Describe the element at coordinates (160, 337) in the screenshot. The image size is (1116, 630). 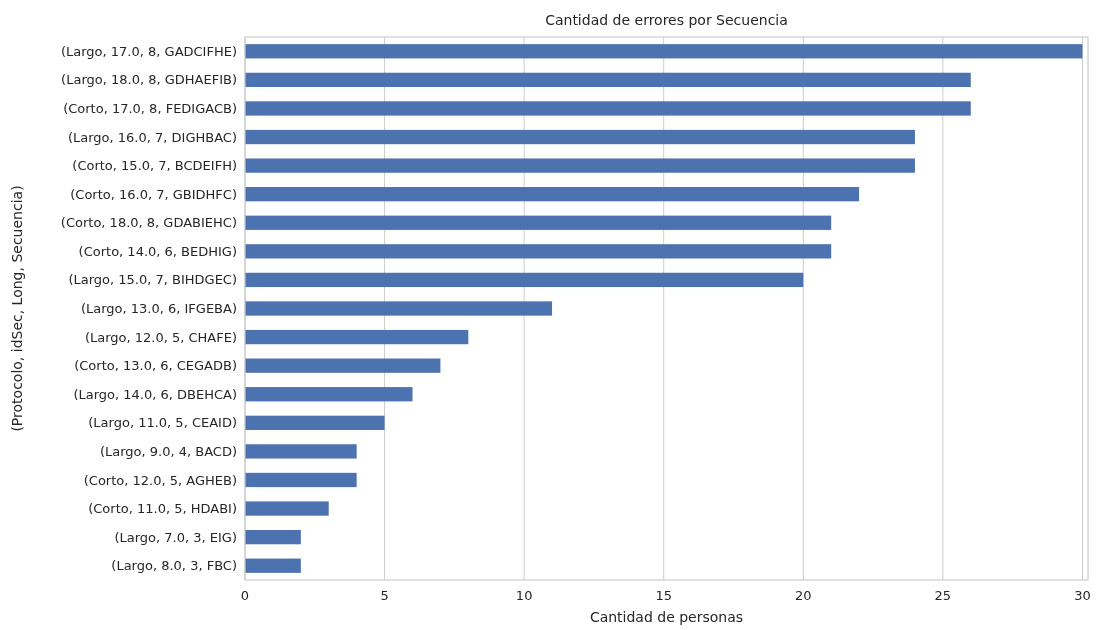
I see `y-tick-label: (Largo, 12.0, 5, CHAFE)` at that location.